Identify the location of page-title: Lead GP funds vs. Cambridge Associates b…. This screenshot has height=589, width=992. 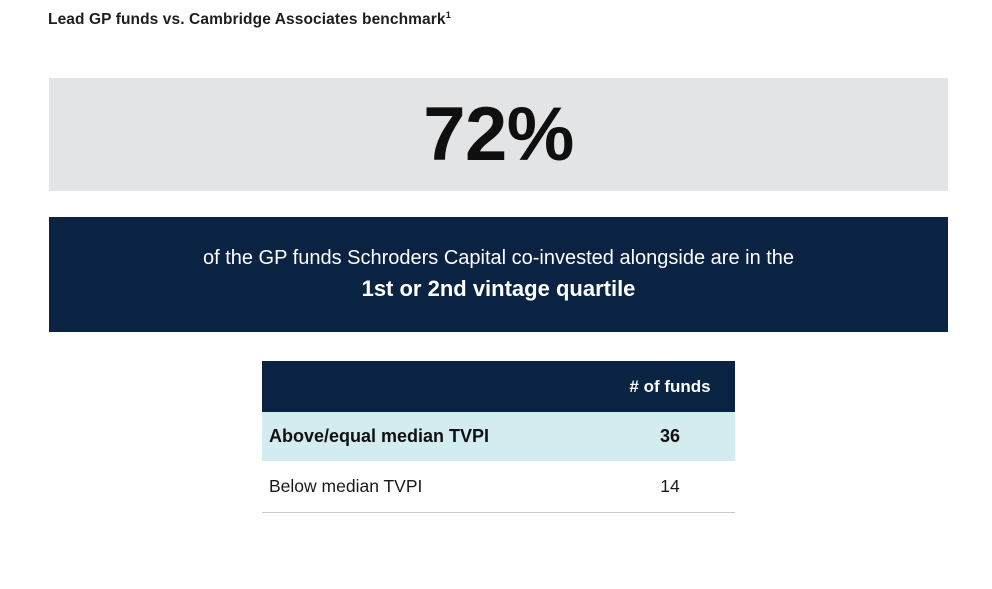
(249, 20).